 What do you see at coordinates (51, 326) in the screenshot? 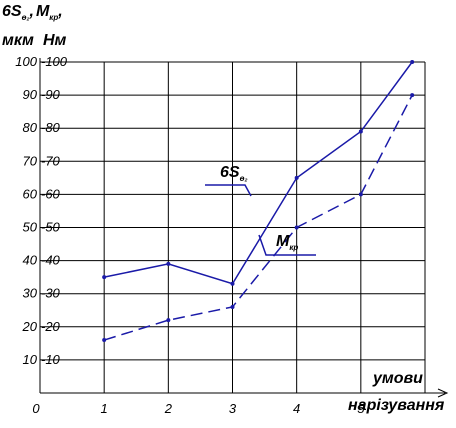
I see `y-tick-label-right: -20` at bounding box center [51, 326].